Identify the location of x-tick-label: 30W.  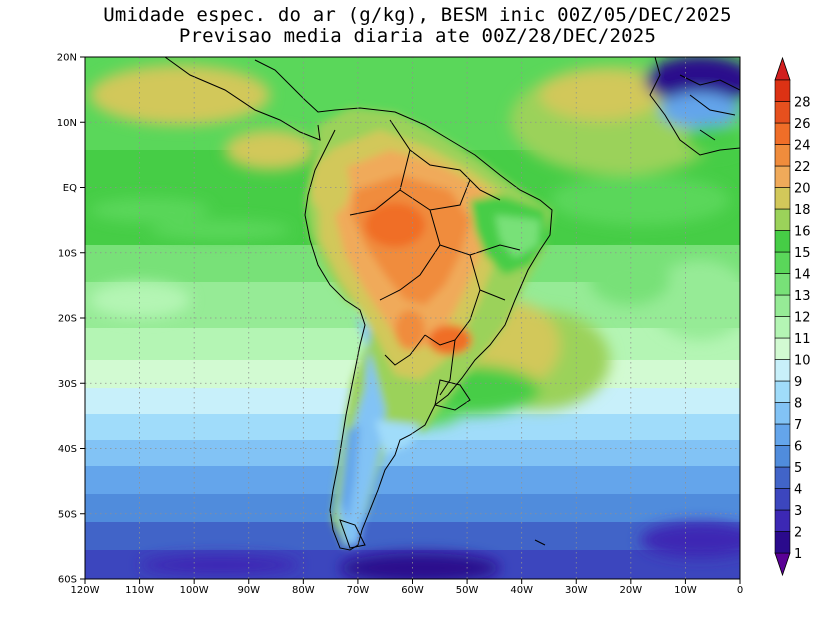
(576, 590).